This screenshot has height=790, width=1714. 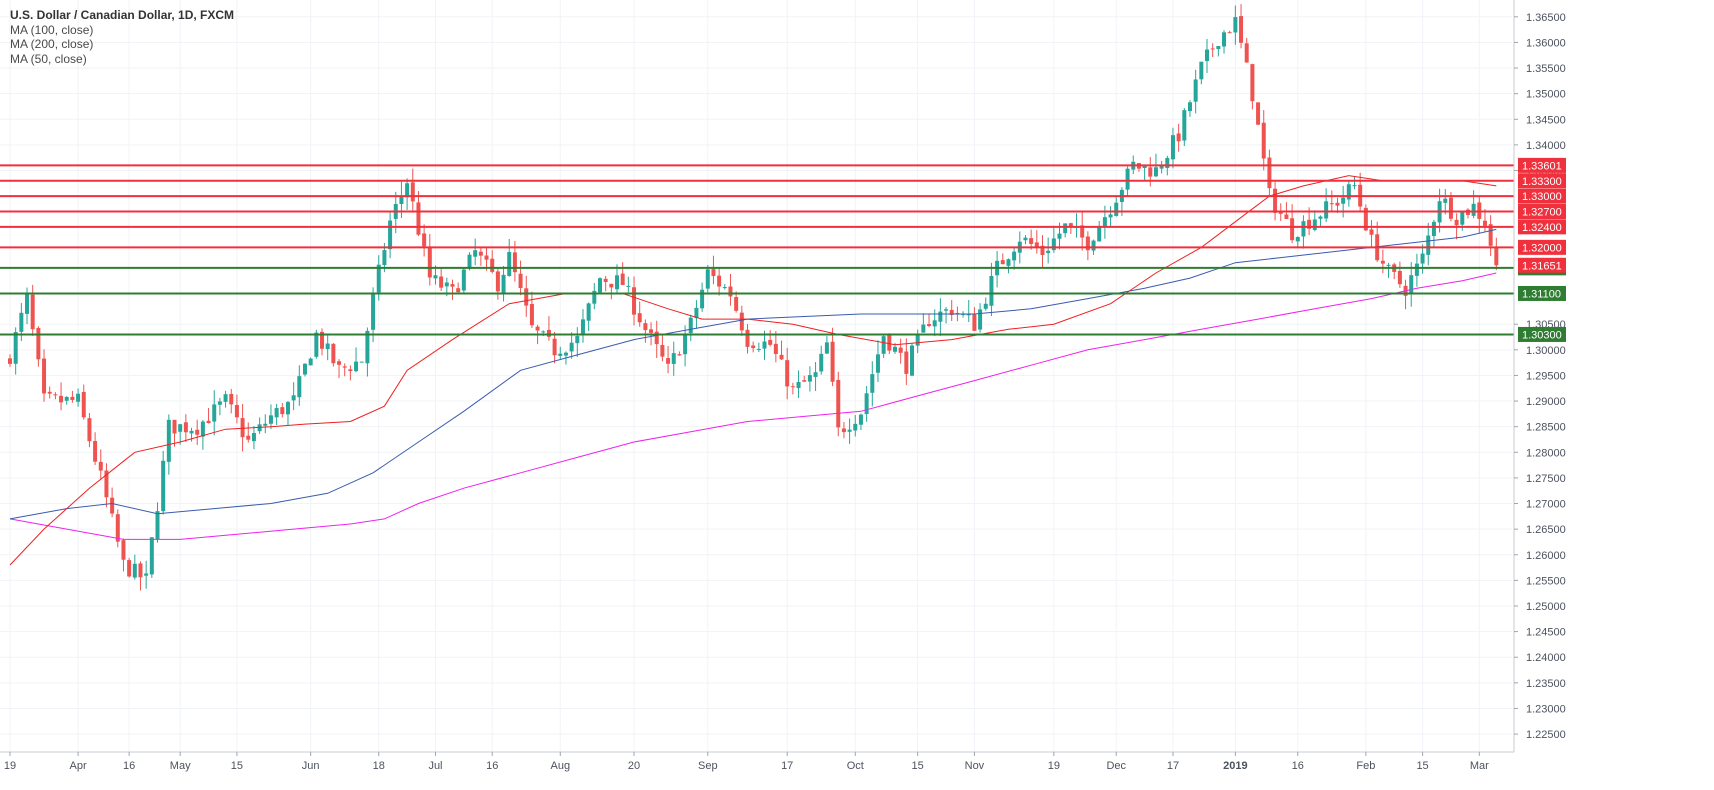 I want to click on x-tick-label: May, so click(x=180, y=766).